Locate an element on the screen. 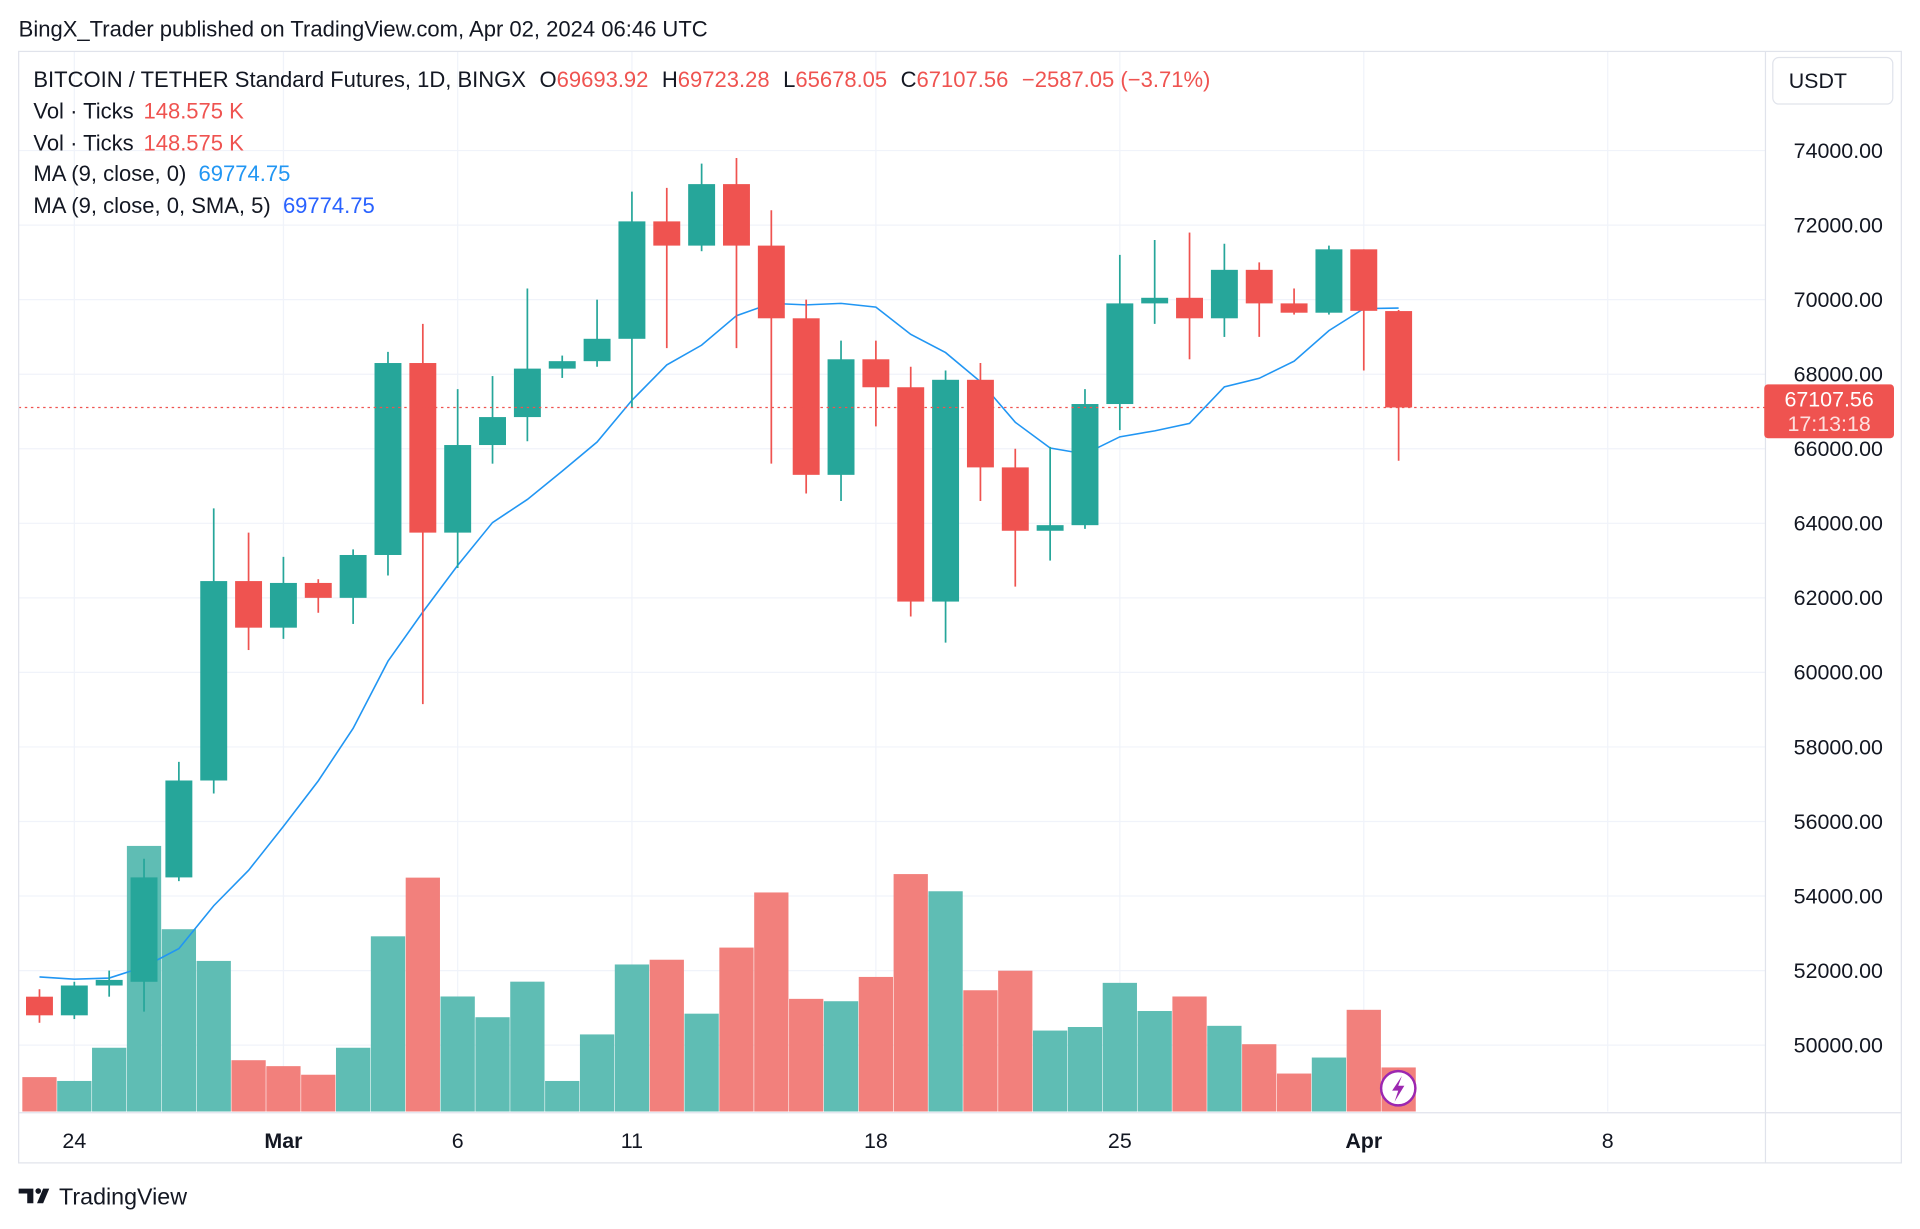 The width and height of the screenshot is (1920, 1229). close-label: C is located at coordinates (909, 79).